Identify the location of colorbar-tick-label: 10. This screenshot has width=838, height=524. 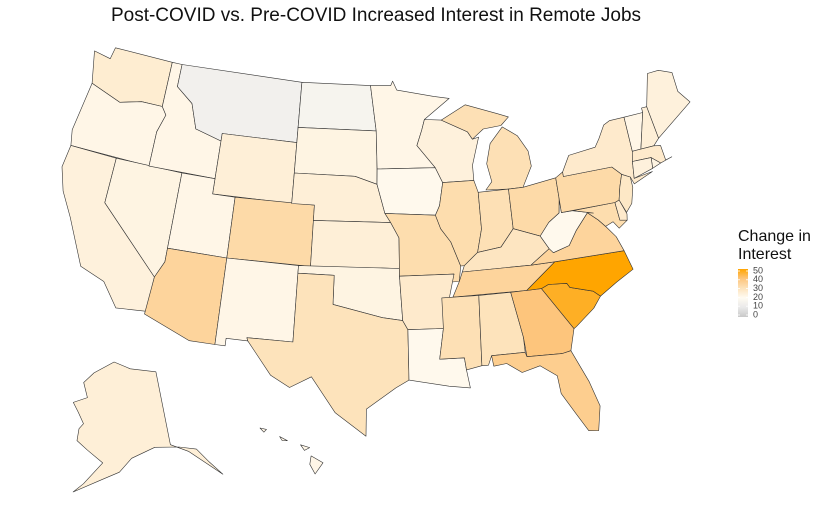
(758, 306).